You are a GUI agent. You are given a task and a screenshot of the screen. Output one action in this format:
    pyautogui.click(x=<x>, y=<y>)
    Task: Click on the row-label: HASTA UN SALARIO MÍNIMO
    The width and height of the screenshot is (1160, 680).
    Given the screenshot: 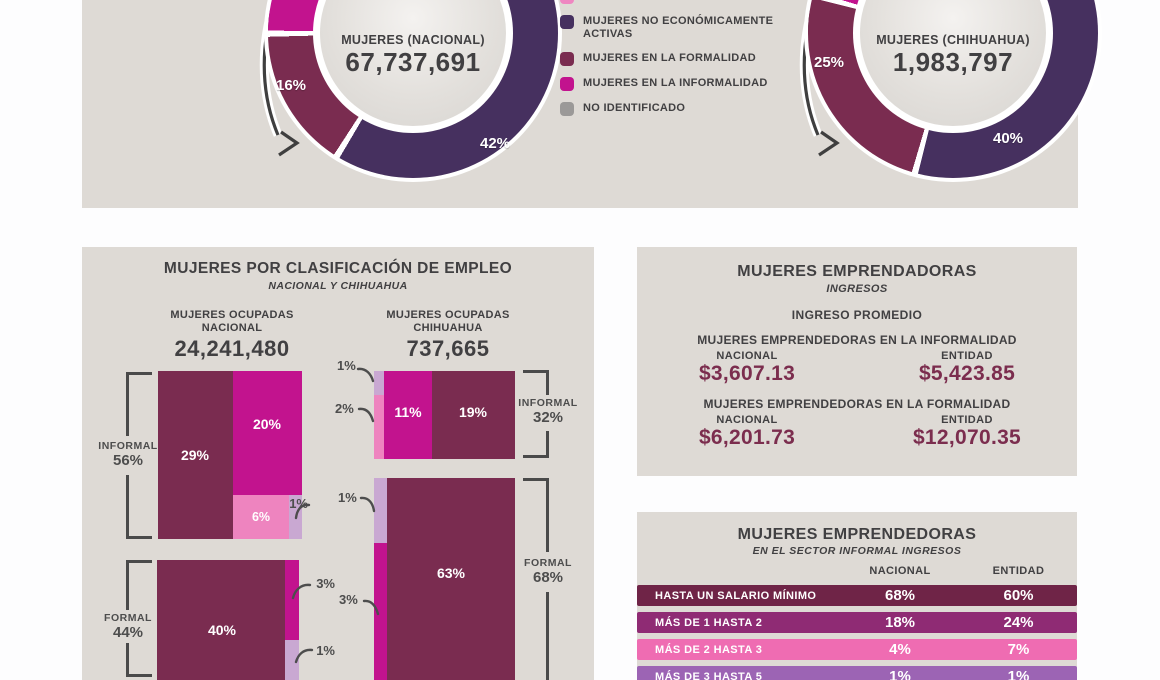 What is the action you would take?
    pyautogui.click(x=736, y=595)
    